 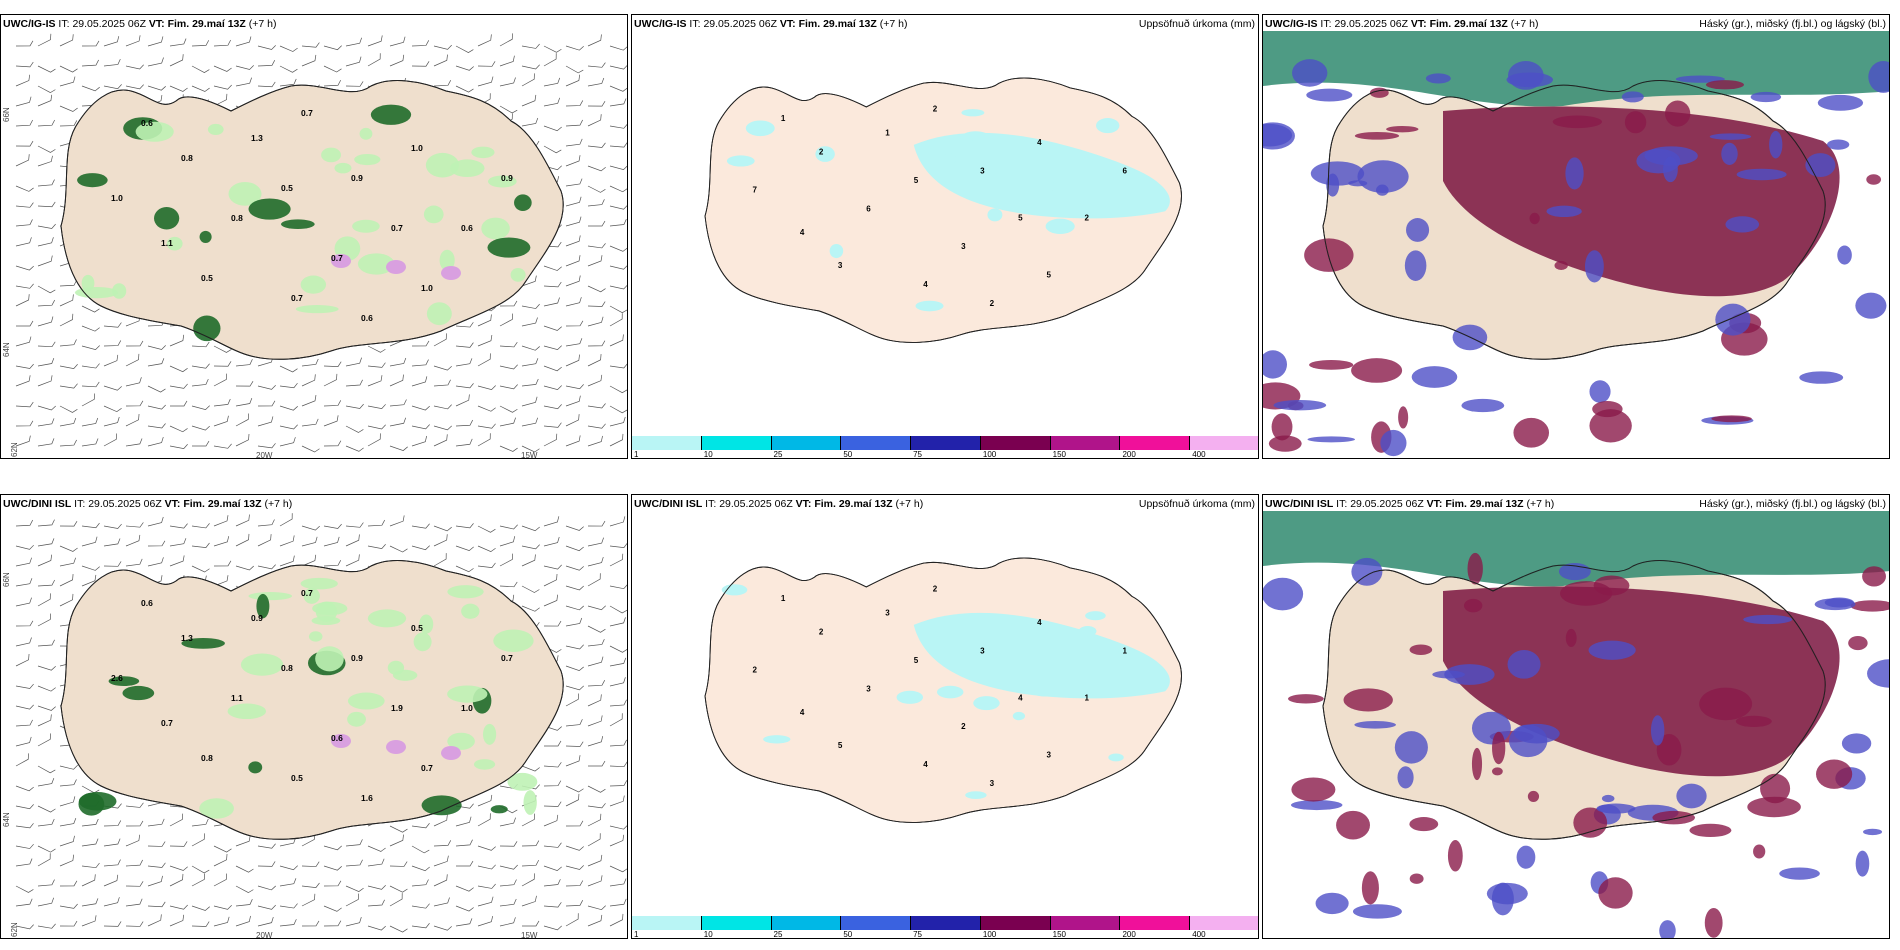 What do you see at coordinates (1576, 724) in the screenshot?
I see `cloud-map` at bounding box center [1576, 724].